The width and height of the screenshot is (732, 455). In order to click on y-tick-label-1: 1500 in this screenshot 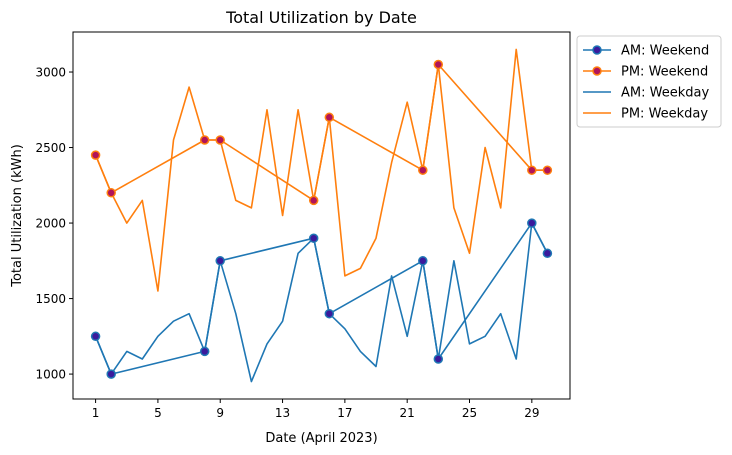, I will do `click(50, 299)`.